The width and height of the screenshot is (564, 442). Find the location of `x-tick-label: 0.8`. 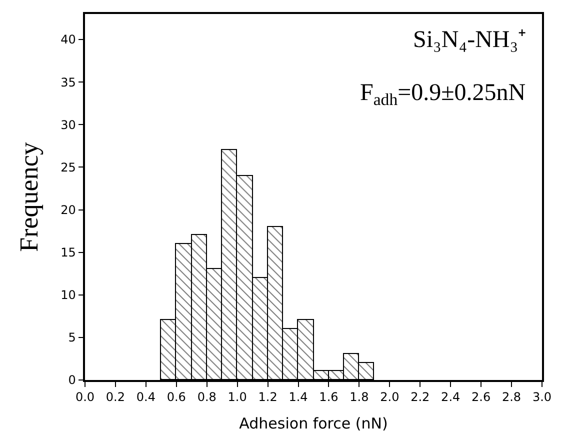

x-tick-label: 0.8 is located at coordinates (206, 397).